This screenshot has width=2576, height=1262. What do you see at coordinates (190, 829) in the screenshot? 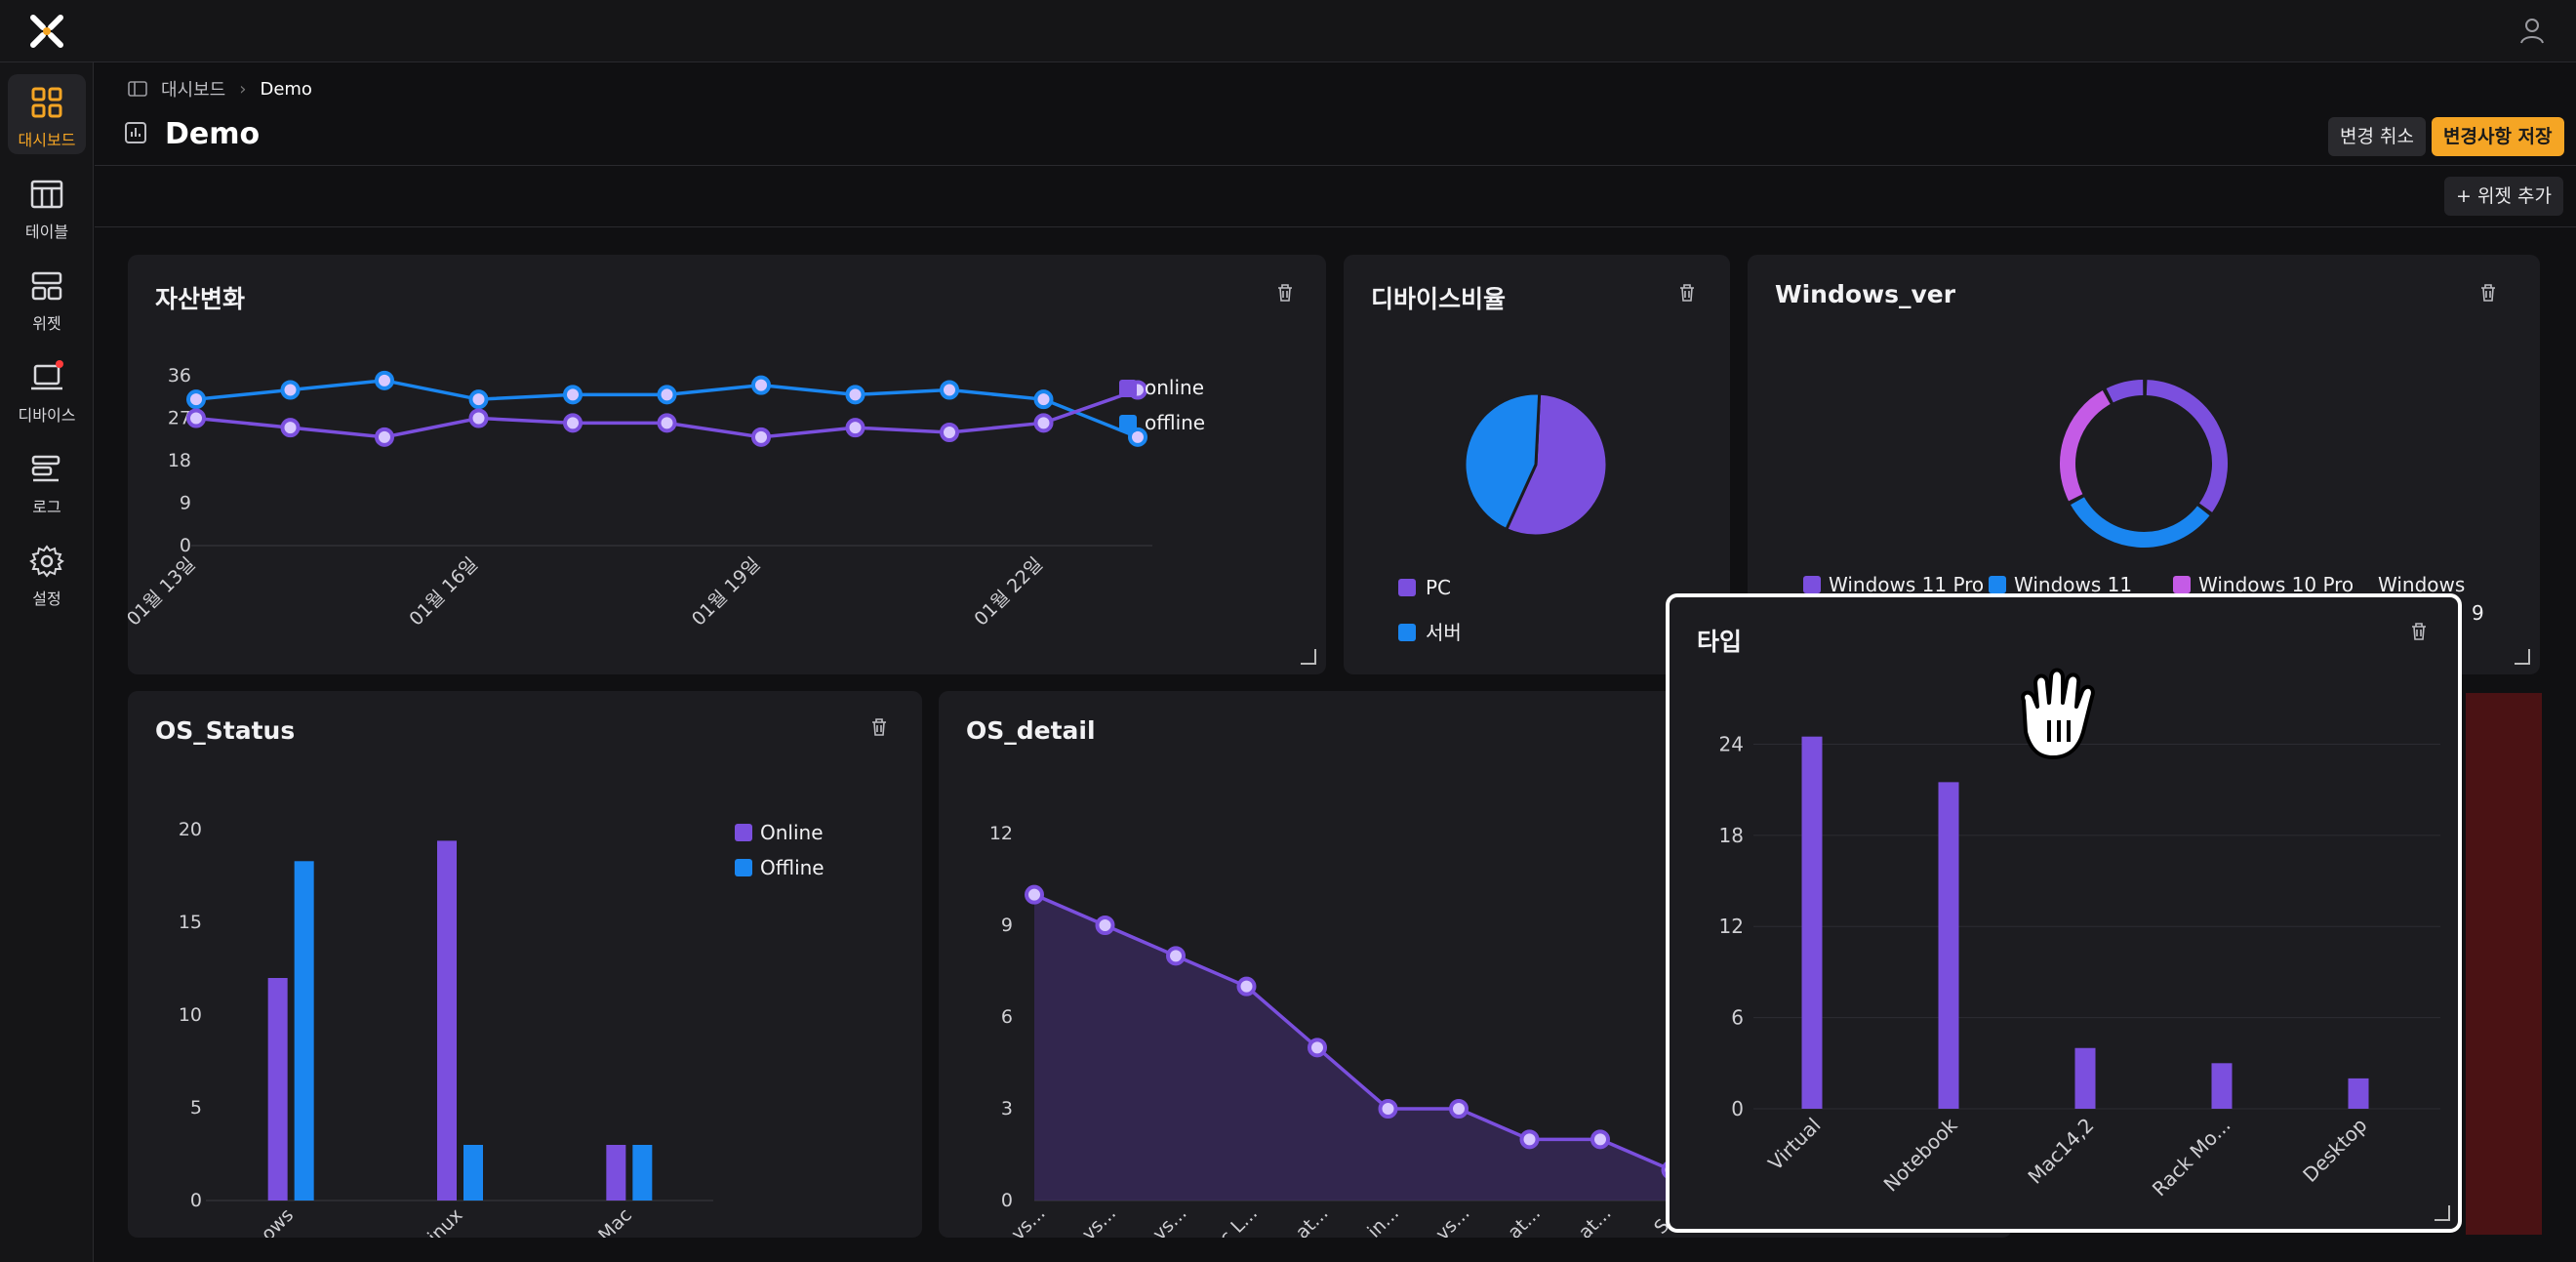
I see `y-tick-label: 20` at bounding box center [190, 829].